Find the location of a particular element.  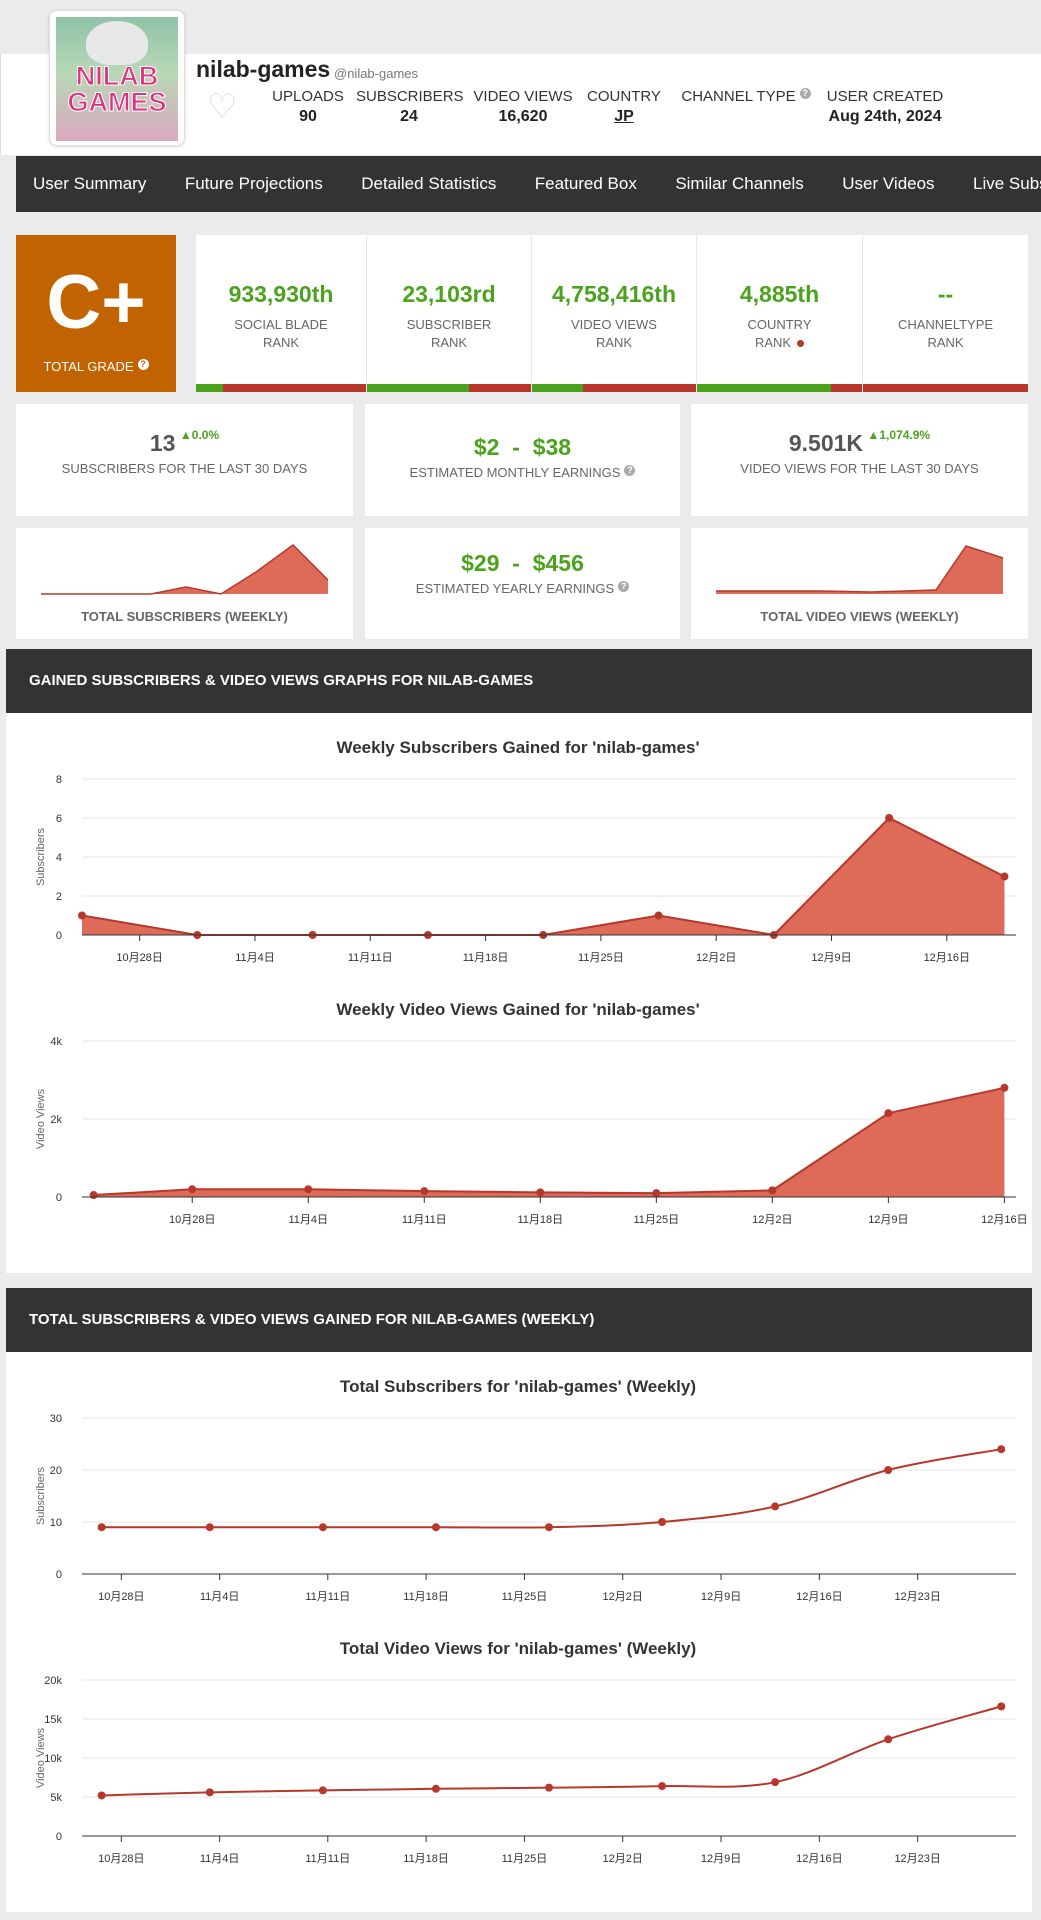

stat-video-views: VIDEO VIEWS 16,620 is located at coordinates (523, 106).